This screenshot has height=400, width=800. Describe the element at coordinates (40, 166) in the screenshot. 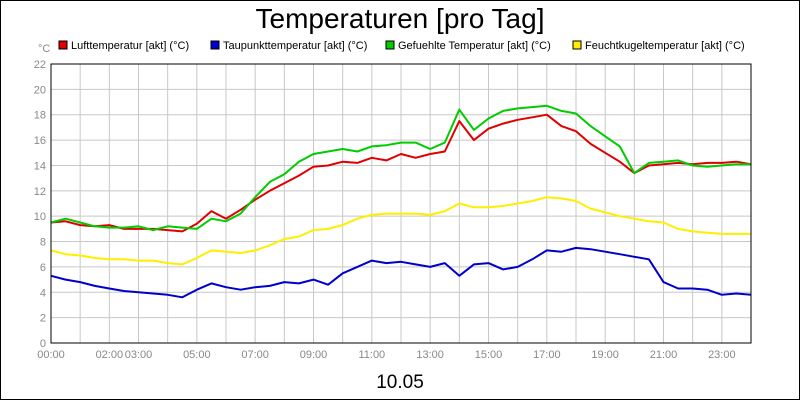

I see `y-tick-label: 14` at that location.